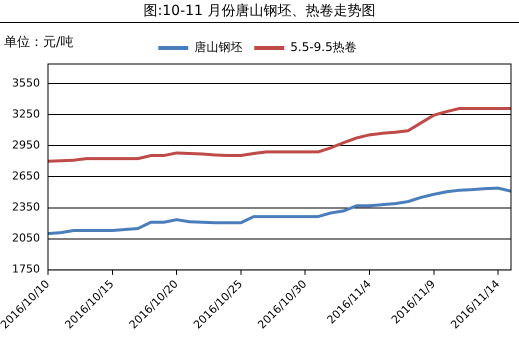  What do you see at coordinates (26, 238) in the screenshot?
I see `y-tick-label: 2050` at bounding box center [26, 238].